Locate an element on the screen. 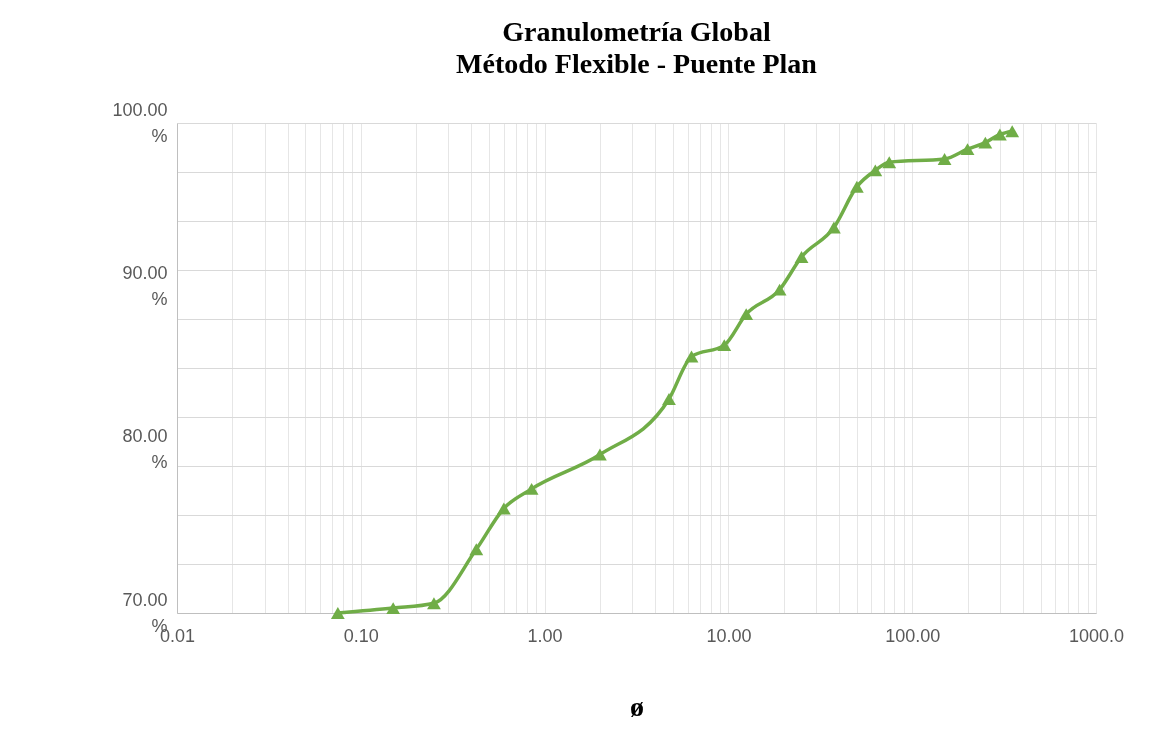 This screenshot has height=733, width=1159. chart-subtitle: Método Flexible - Puente Plan is located at coordinates (637, 63).